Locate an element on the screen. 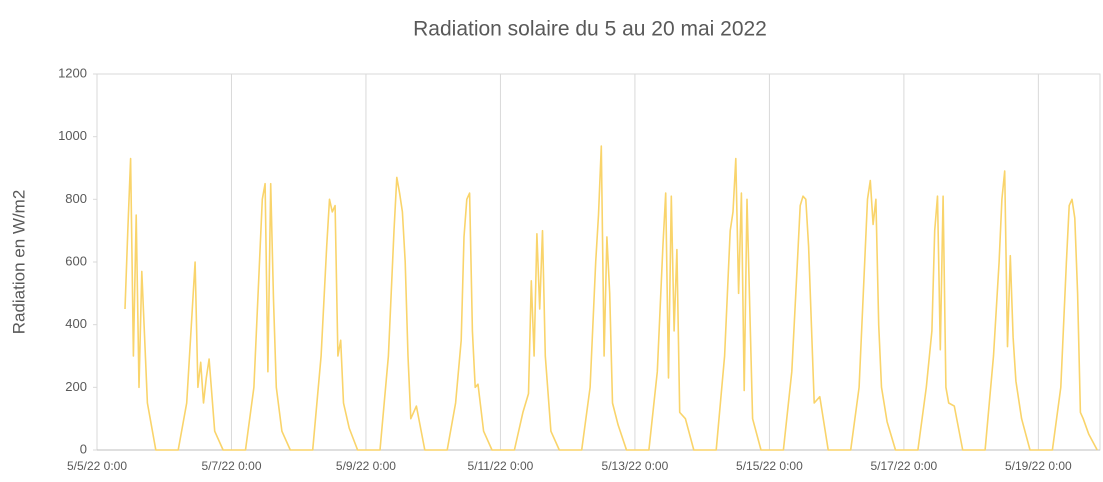 This screenshot has width=1103, height=482. y-tick-label: 600 is located at coordinates (76, 260).